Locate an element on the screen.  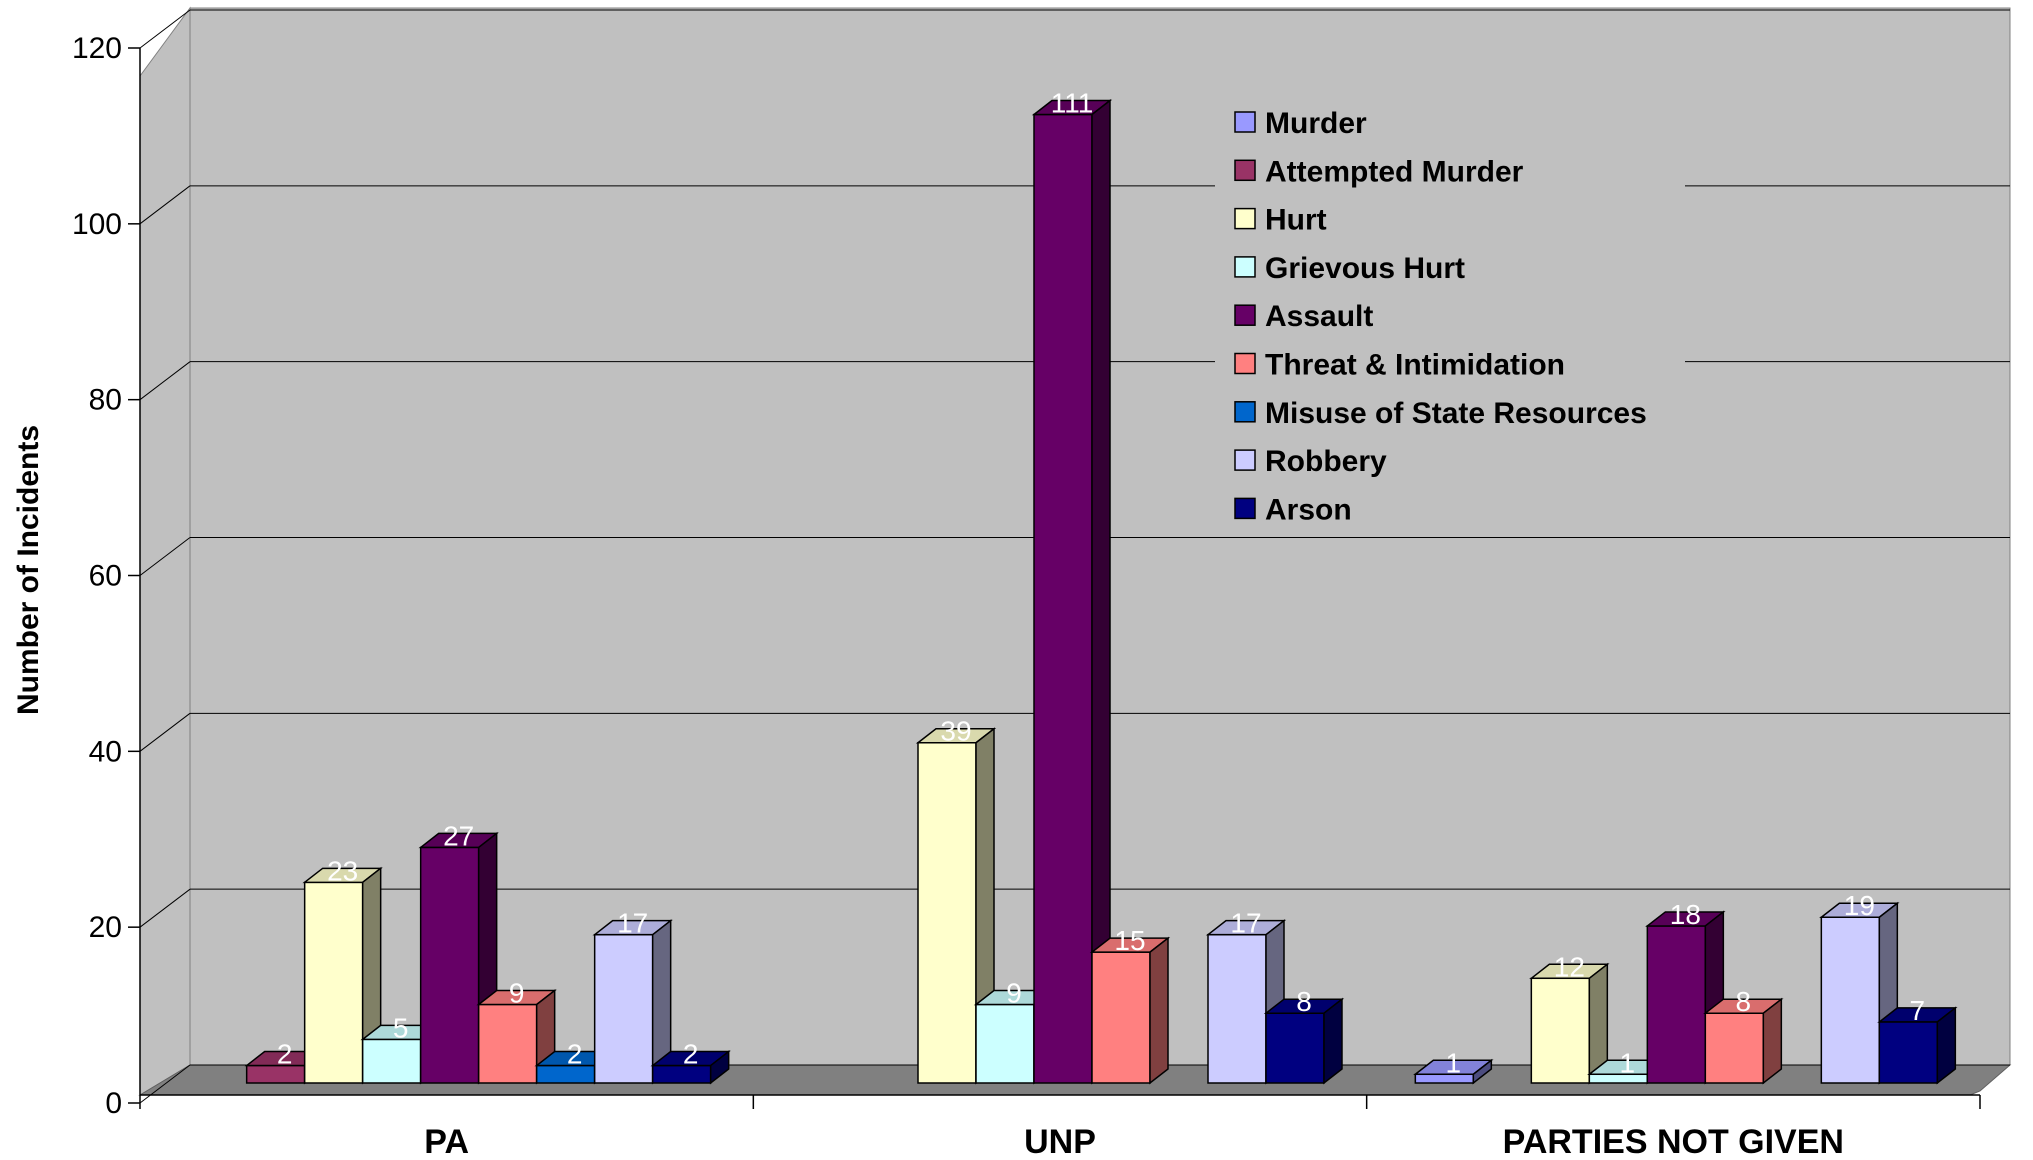
y-tick-label: 20 is located at coordinates (105, 927).